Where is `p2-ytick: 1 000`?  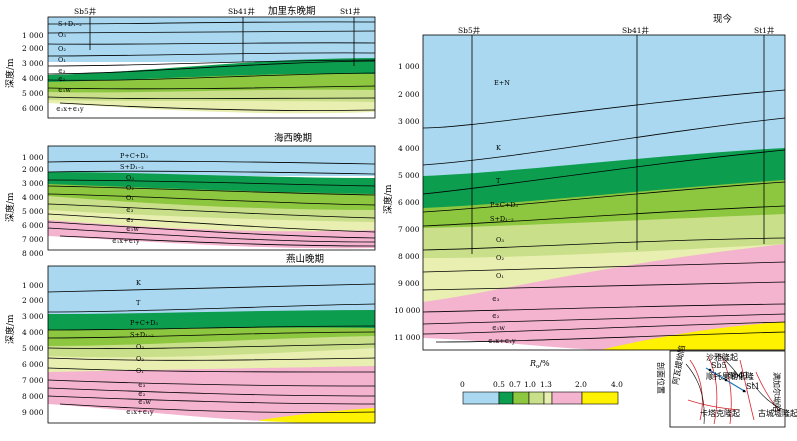
p2-ytick: 1 000 is located at coordinates (33, 157).